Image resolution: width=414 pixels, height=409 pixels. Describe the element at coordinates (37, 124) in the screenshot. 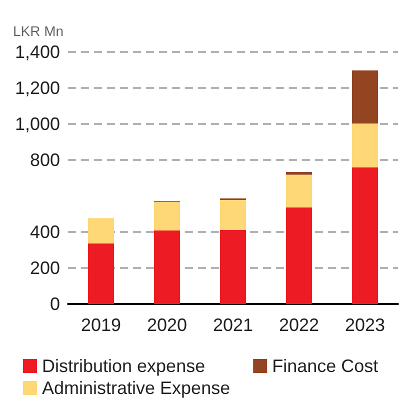

I see `y-tick-label: 1,000` at that location.